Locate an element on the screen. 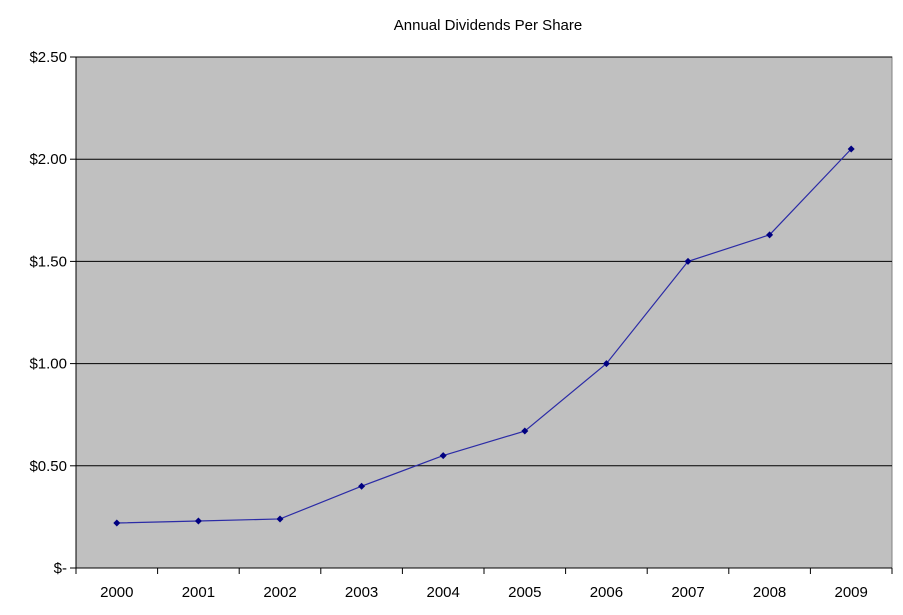  x-tick-label: 2000 is located at coordinates (116, 592).